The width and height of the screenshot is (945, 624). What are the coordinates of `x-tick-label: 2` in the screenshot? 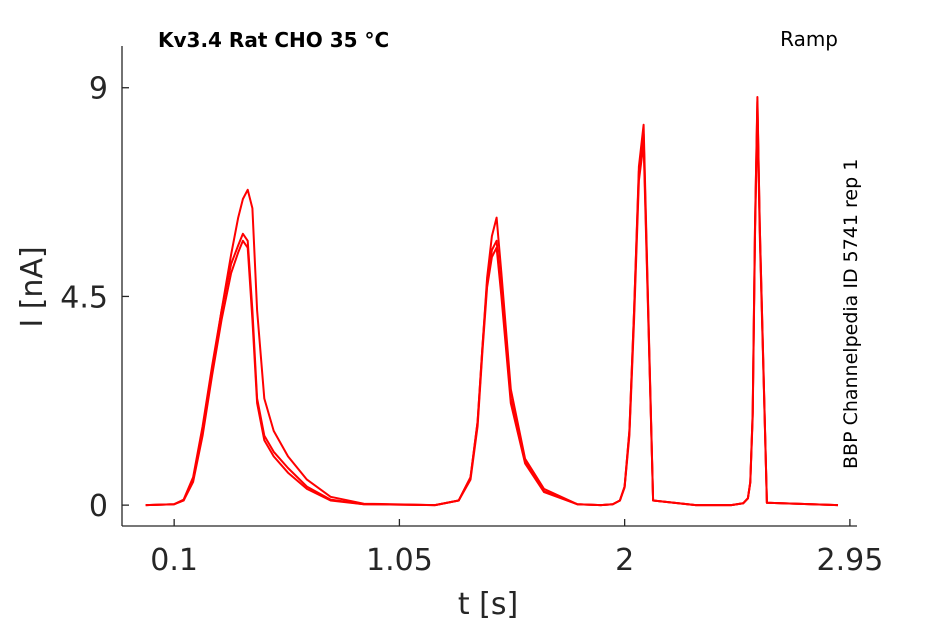 It's located at (624, 560).